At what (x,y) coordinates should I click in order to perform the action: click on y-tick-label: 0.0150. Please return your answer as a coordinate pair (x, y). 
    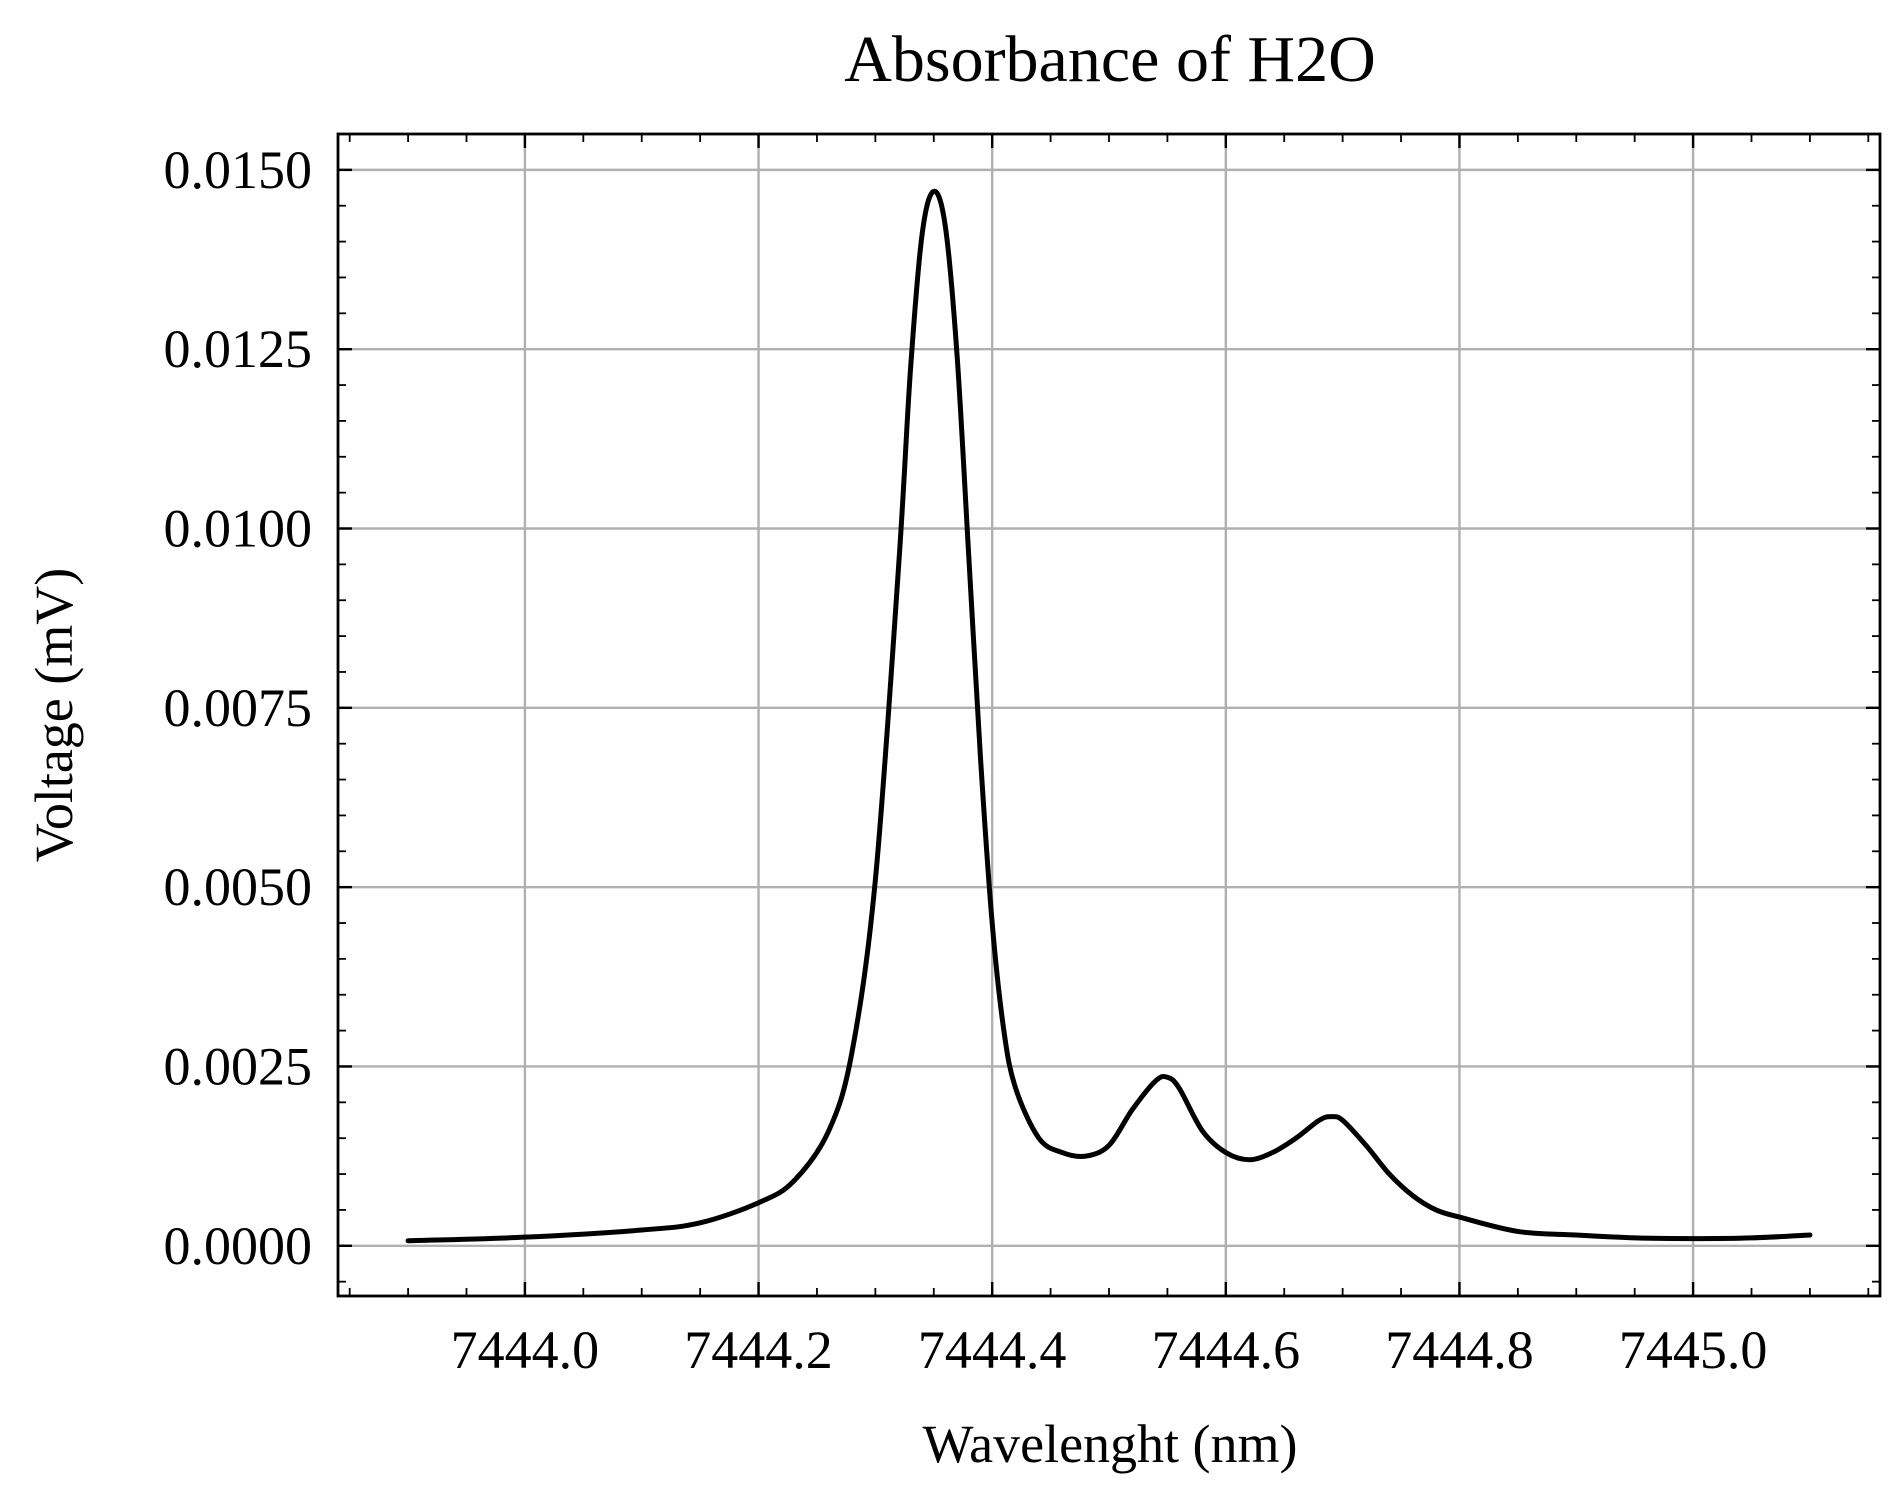
    Looking at the image, I should click on (238, 170).